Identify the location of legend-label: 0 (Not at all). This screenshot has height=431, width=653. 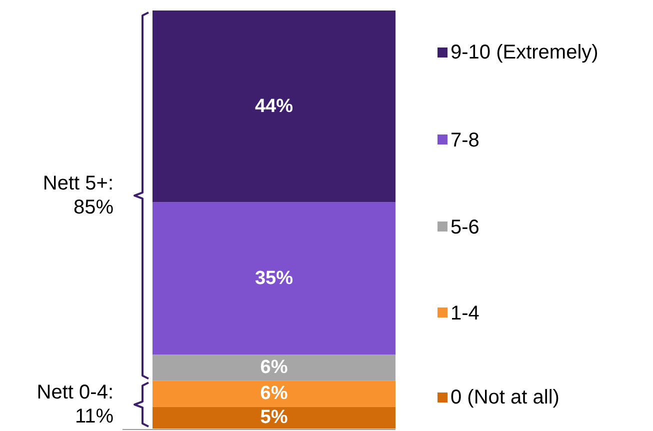
(505, 397).